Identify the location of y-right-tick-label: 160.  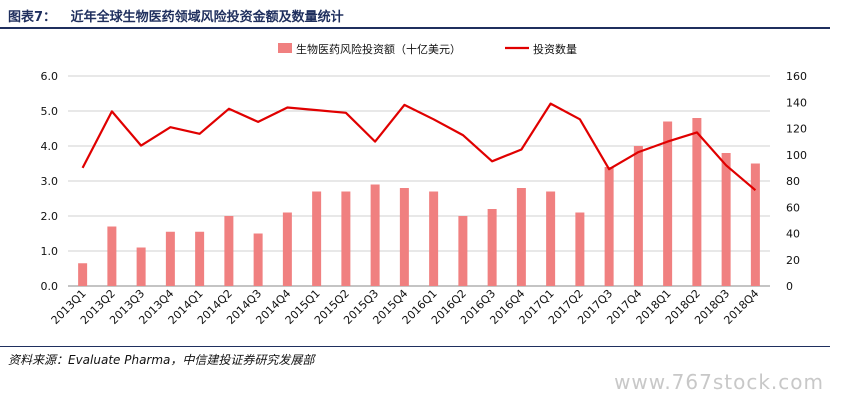
(796, 76).